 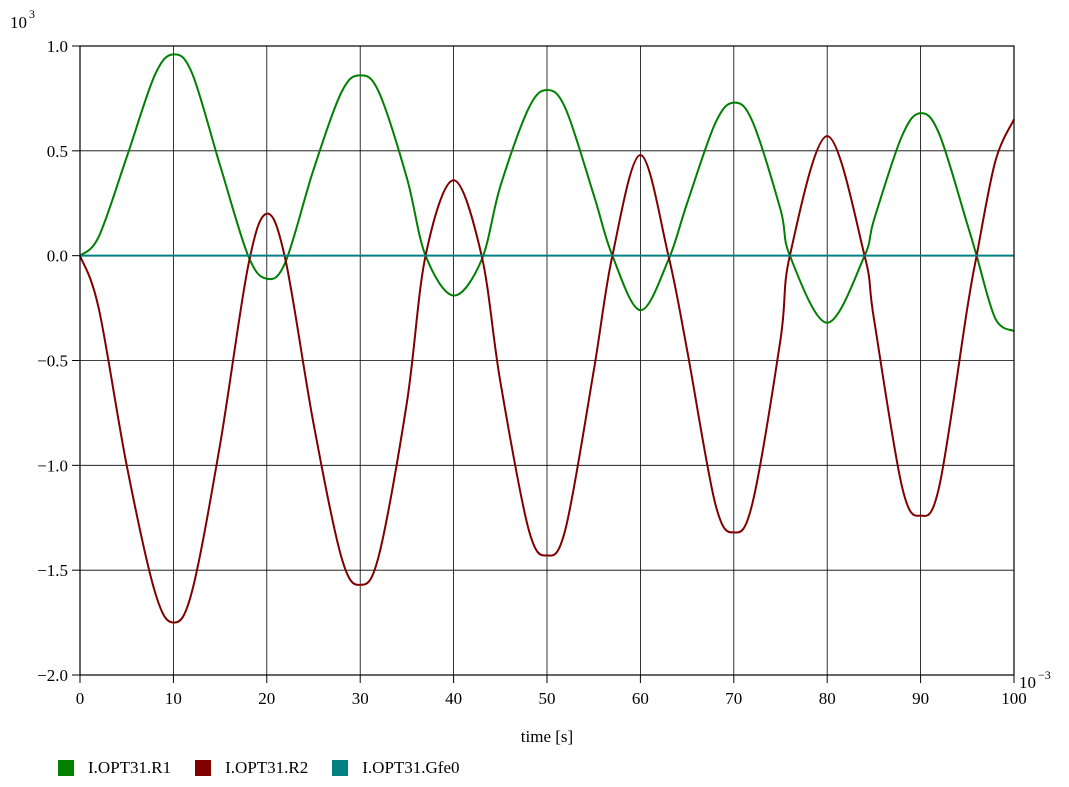 I want to click on x-axis-title: time [s], so click(x=547, y=736).